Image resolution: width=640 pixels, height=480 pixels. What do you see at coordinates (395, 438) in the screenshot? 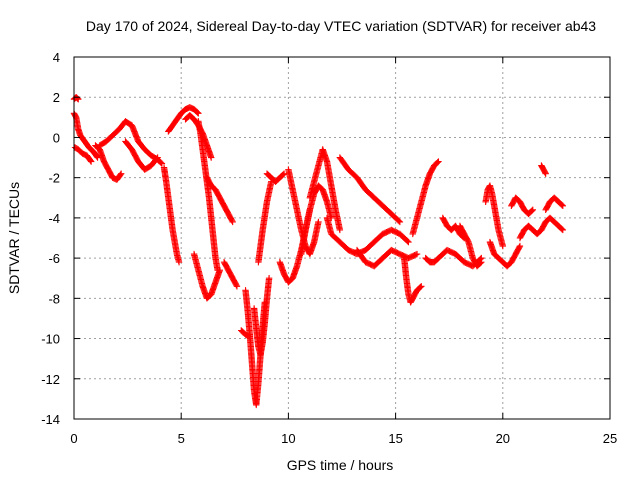
I see `x-tick-label: 15` at bounding box center [395, 438].